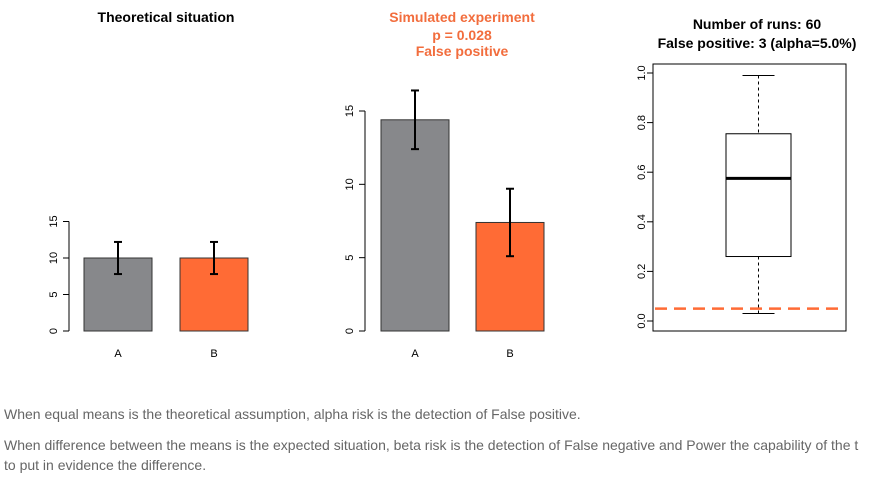  Describe the element at coordinates (642, 221) in the screenshot. I see `chart-3-y-tick-label: 0.4` at that location.